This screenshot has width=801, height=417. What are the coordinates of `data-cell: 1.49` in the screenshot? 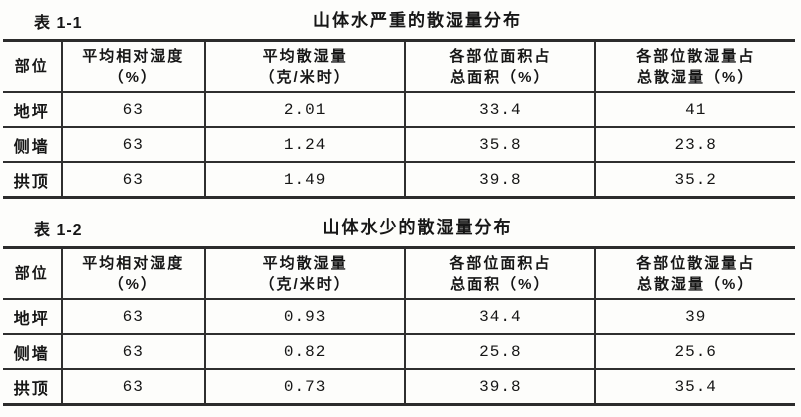 It's located at (304, 180).